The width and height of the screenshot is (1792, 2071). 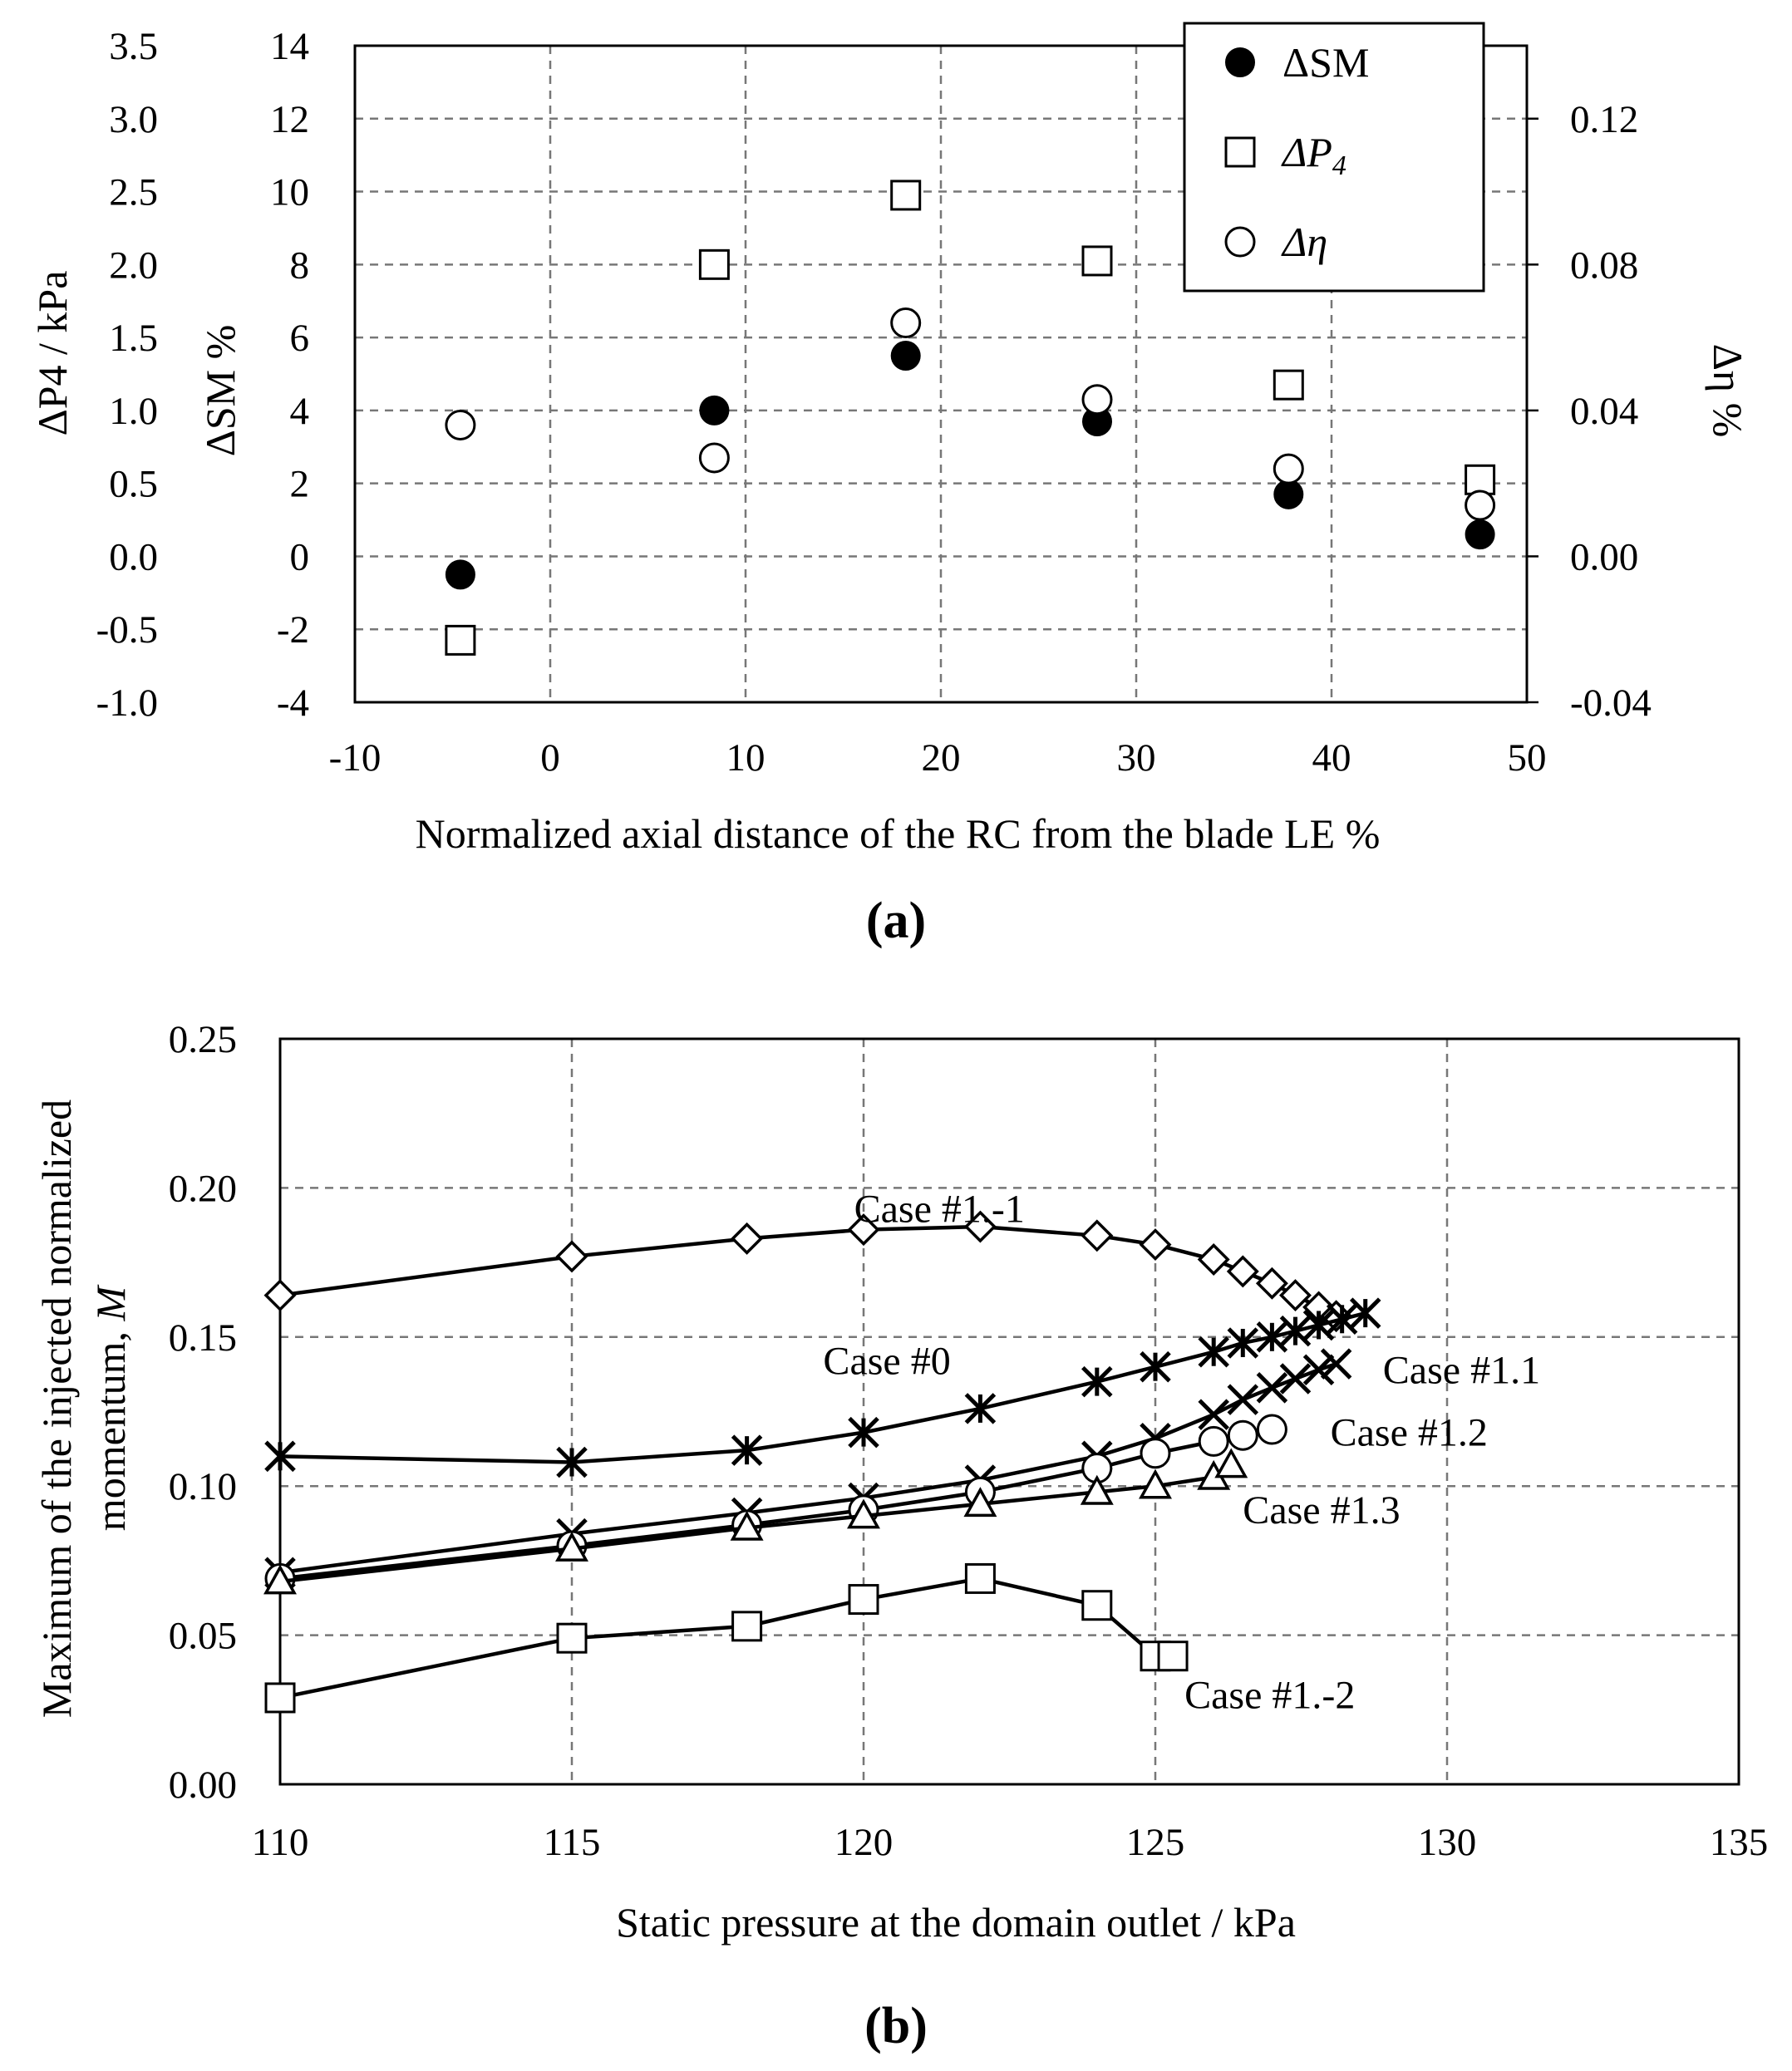 What do you see at coordinates (940, 1210) in the screenshot?
I see `b-case-label: Case #1.-1` at bounding box center [940, 1210].